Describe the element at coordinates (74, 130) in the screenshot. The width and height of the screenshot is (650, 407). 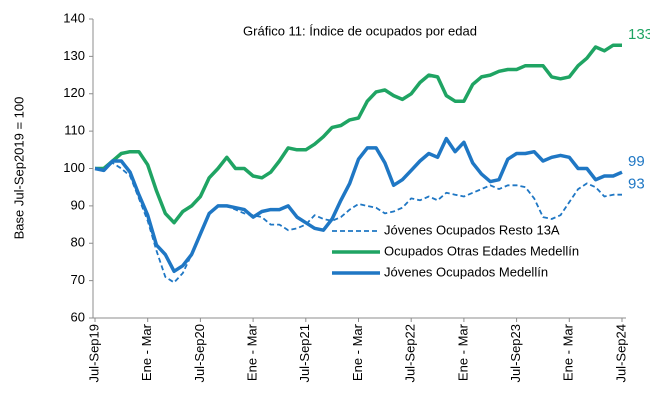
I see `y-tick-label: 110` at that location.